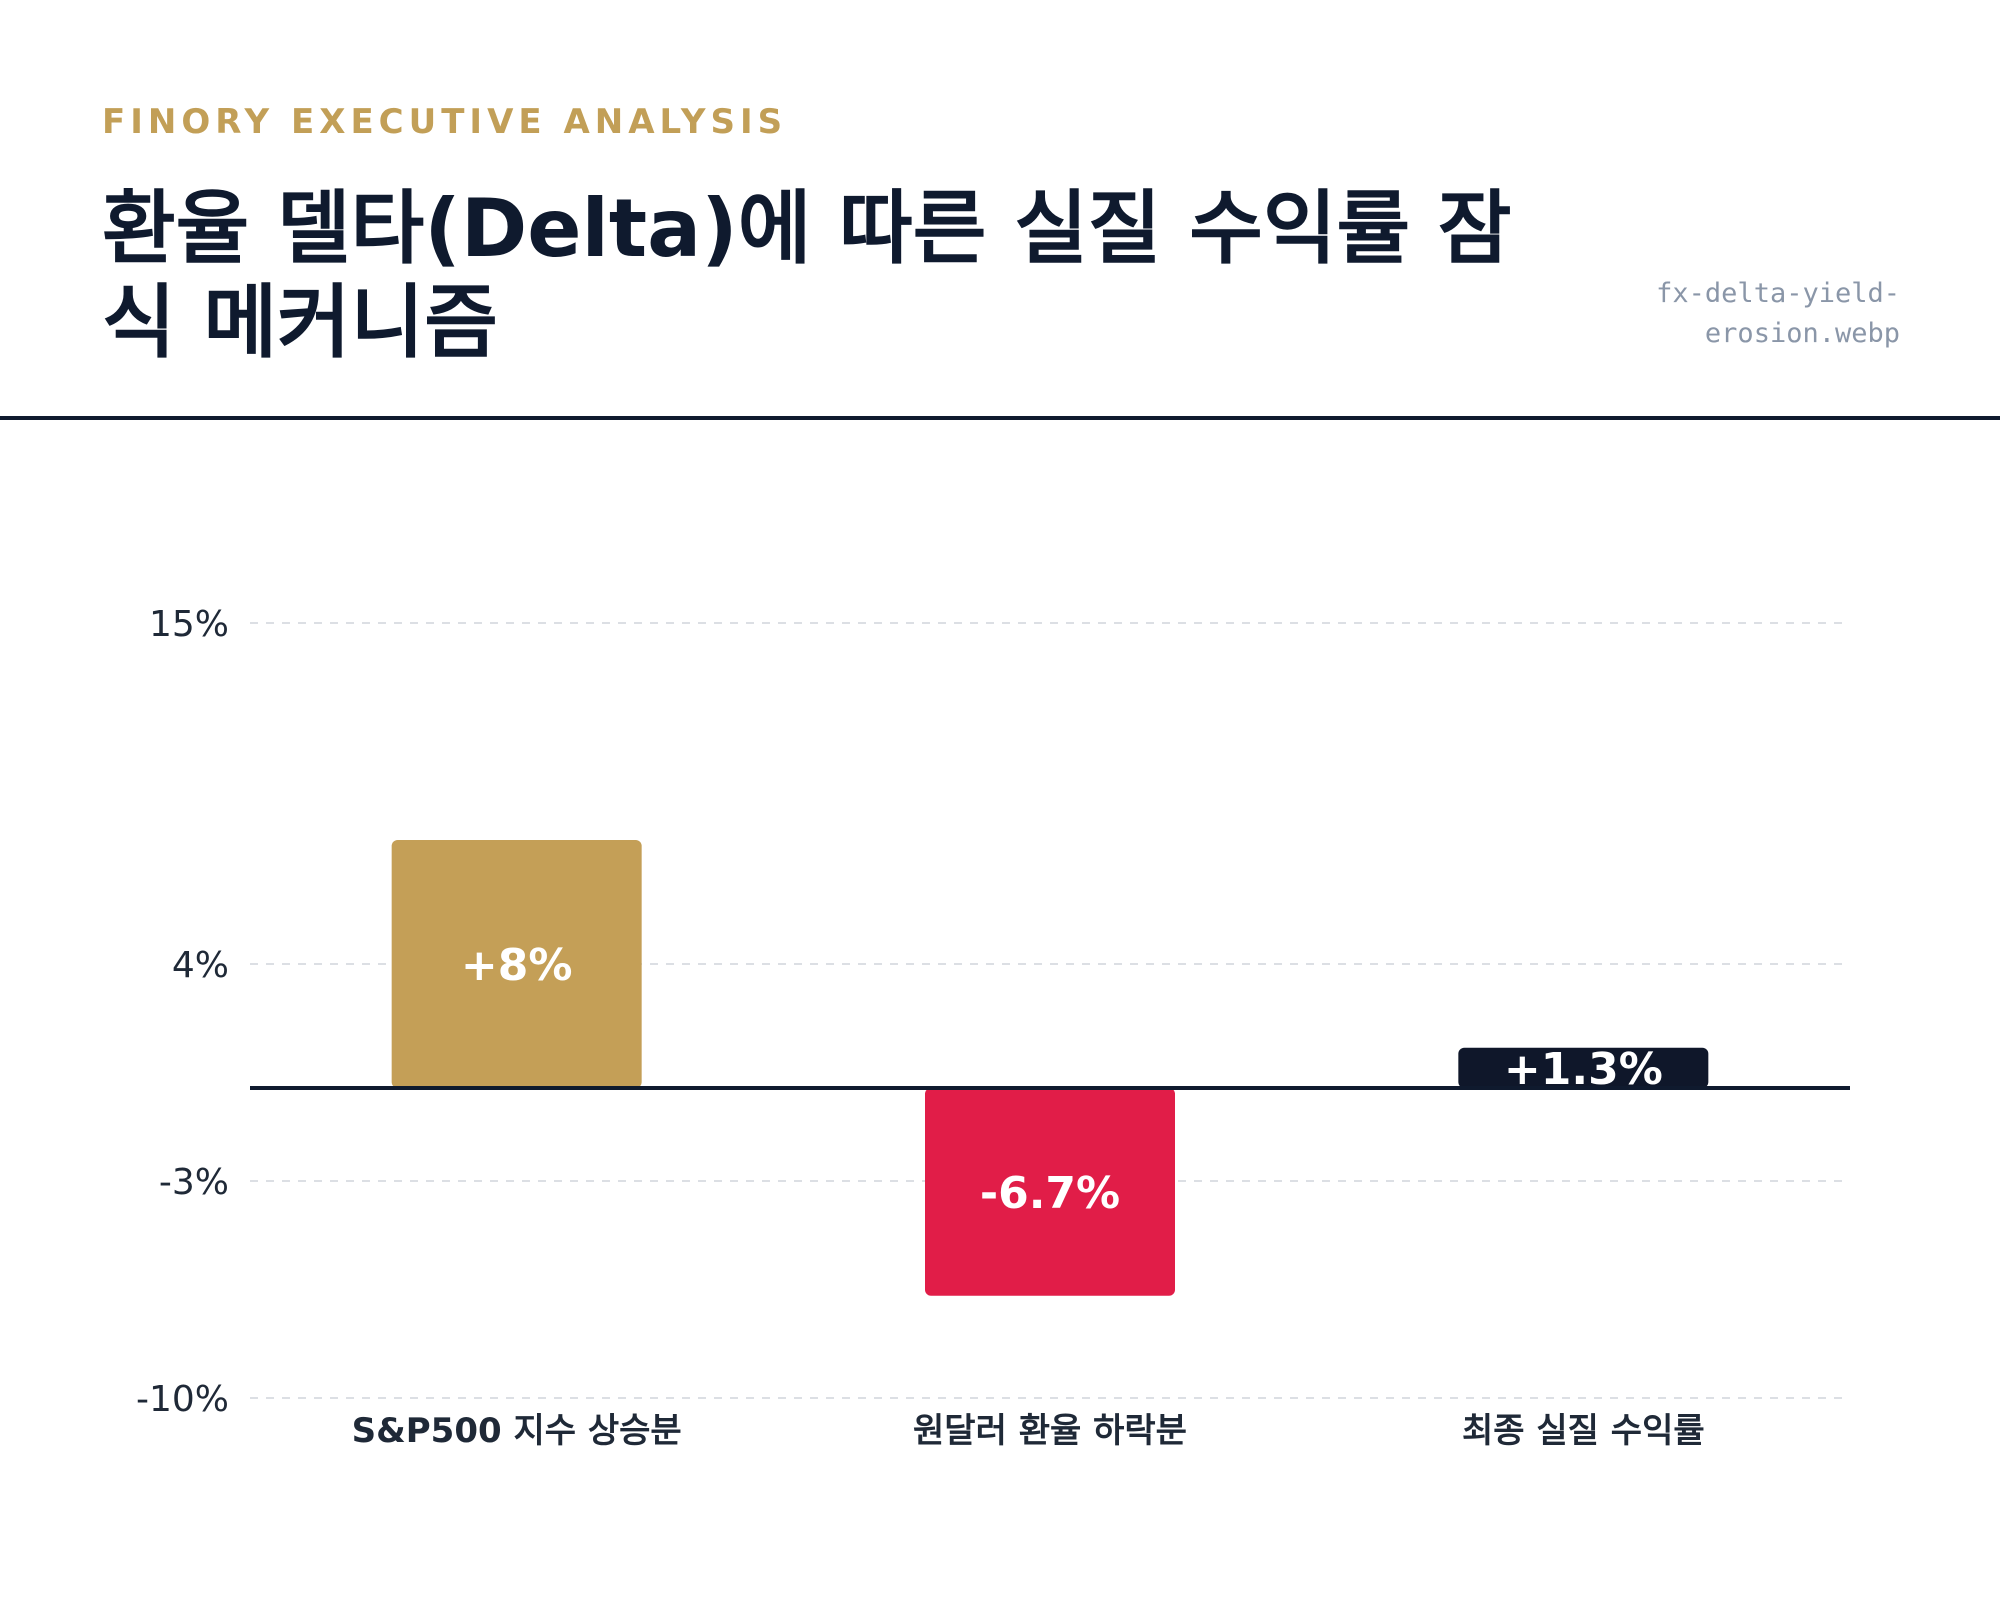 Image resolution: width=2000 pixels, height=1622 pixels. Describe the element at coordinates (445, 122) in the screenshot. I see `report-eyebrow: FINORY EXECUTIVE ANALYSIS` at that location.